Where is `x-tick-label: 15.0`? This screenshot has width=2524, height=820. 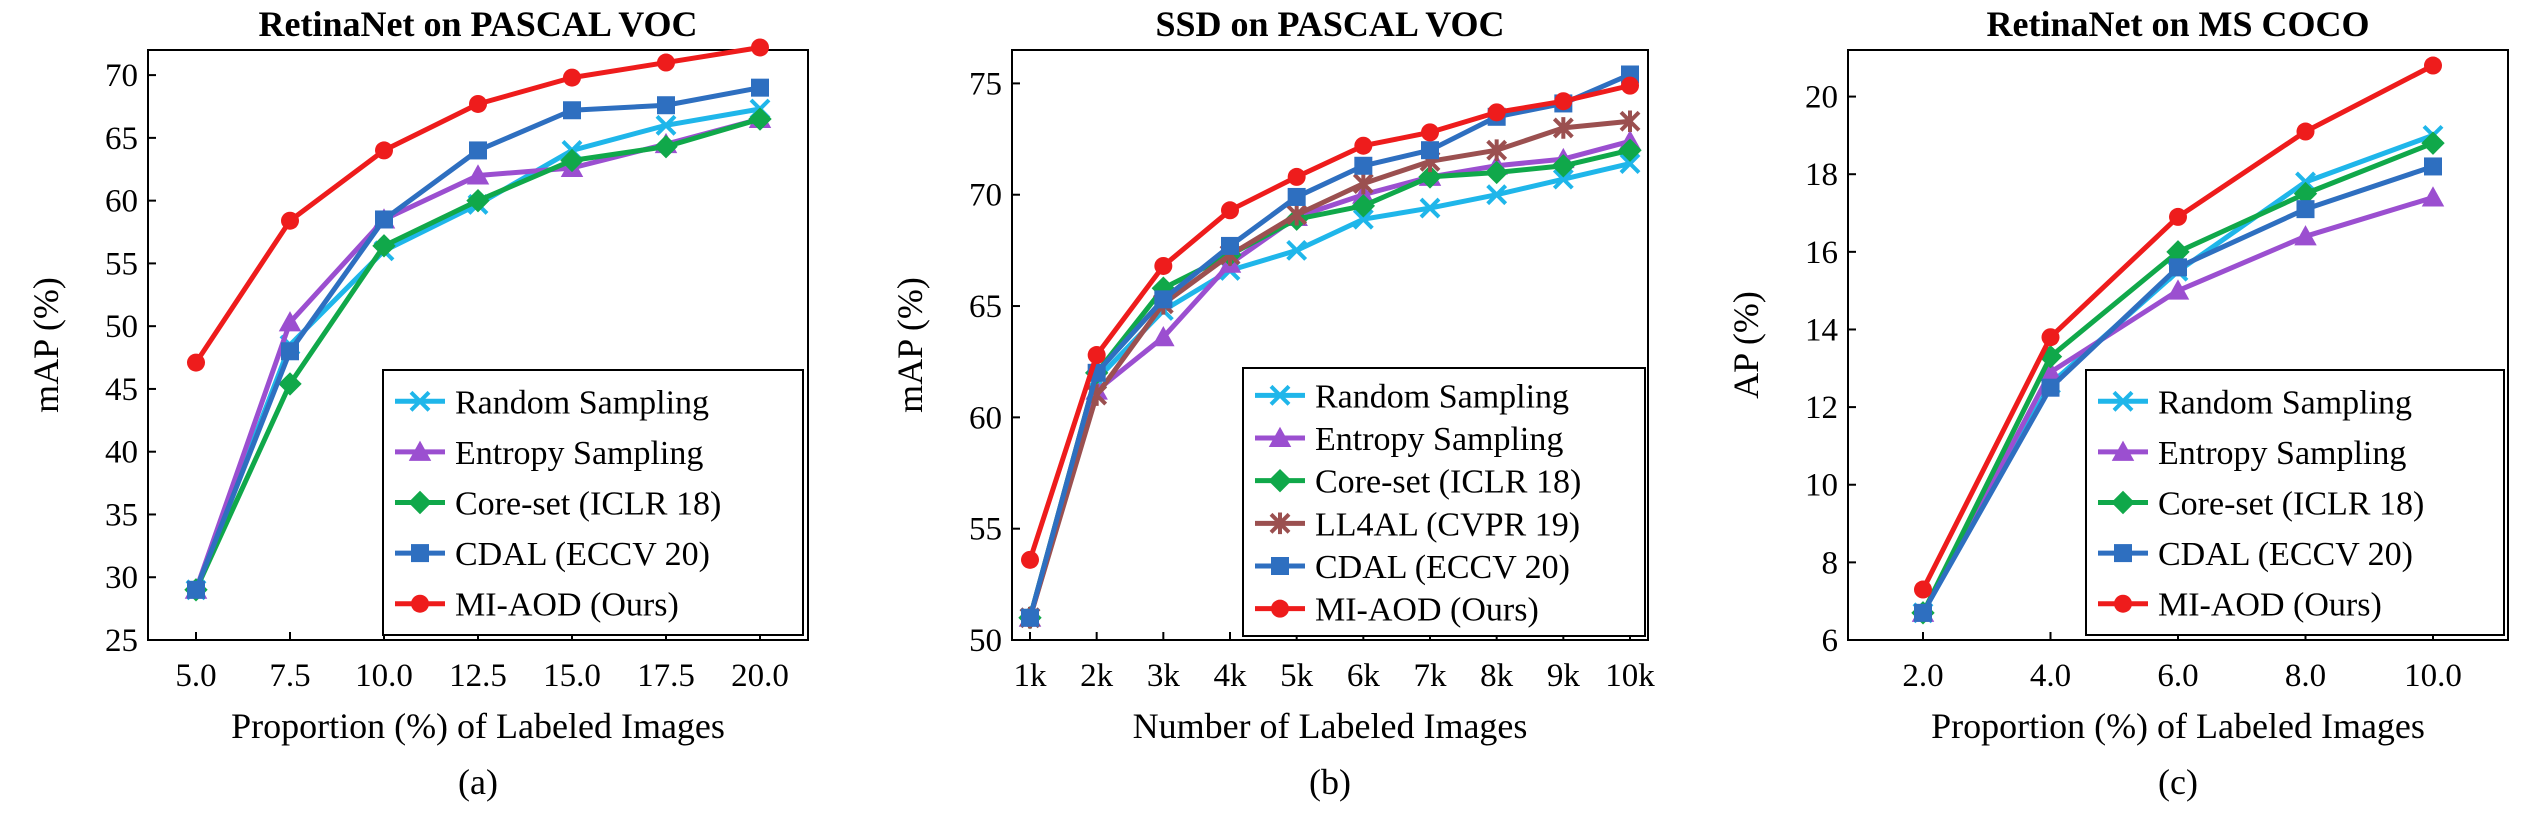
x-tick-label: 15.0 is located at coordinates (572, 676).